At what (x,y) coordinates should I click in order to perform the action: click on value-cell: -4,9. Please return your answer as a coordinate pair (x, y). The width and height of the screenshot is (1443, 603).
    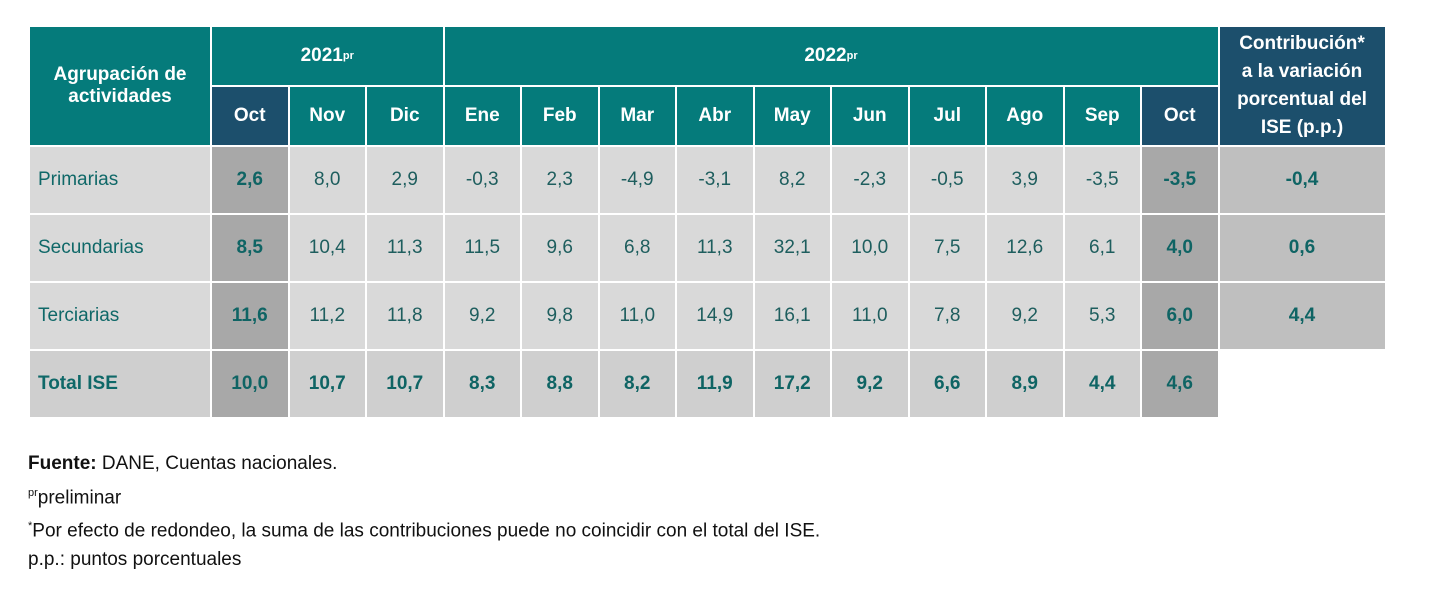
    Looking at the image, I should click on (637, 180).